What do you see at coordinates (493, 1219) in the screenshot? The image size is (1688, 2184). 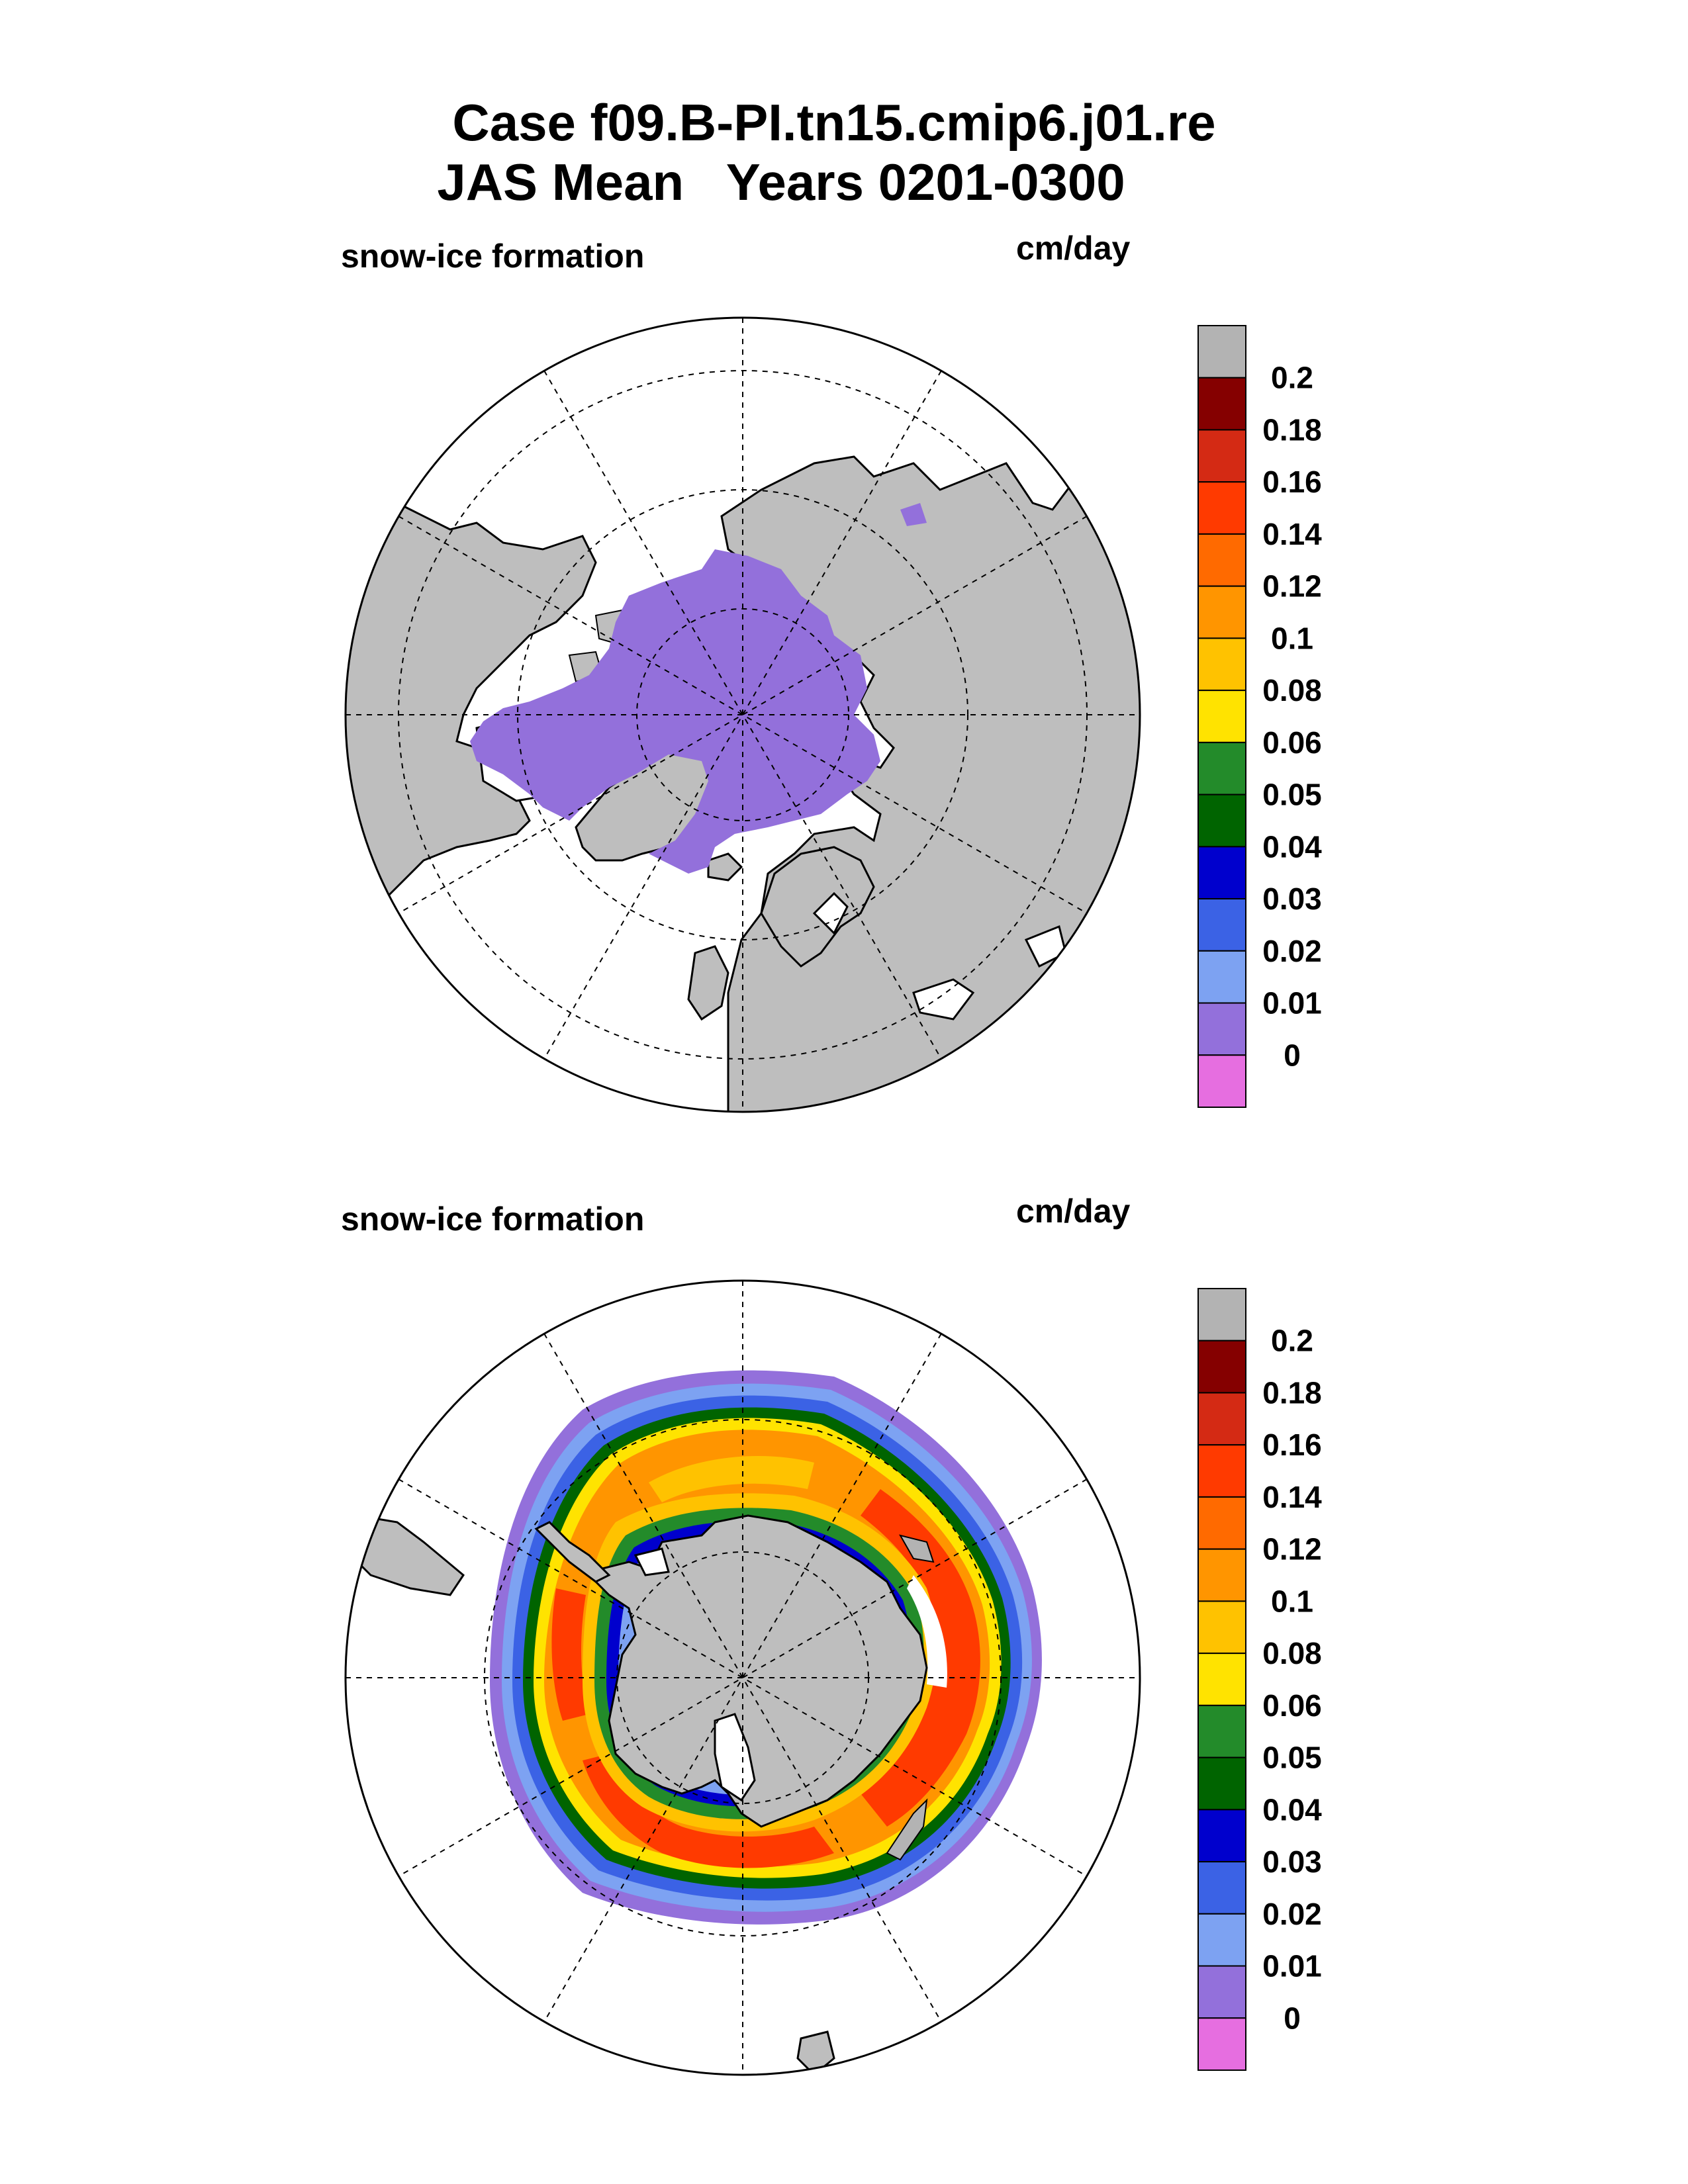 I see `antarctic-variable-label: snow-ice formation` at bounding box center [493, 1219].